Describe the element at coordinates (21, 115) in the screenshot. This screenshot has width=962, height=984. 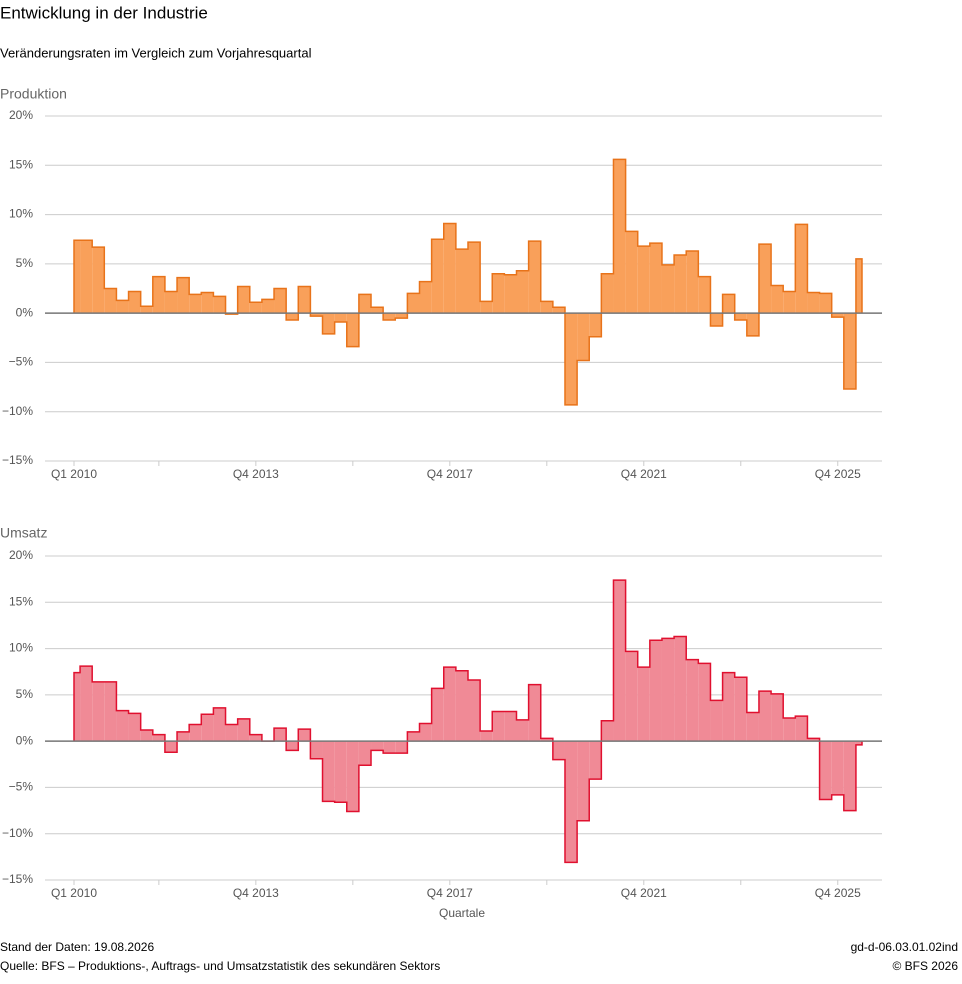
I see `y-tick-label: 20%` at that location.